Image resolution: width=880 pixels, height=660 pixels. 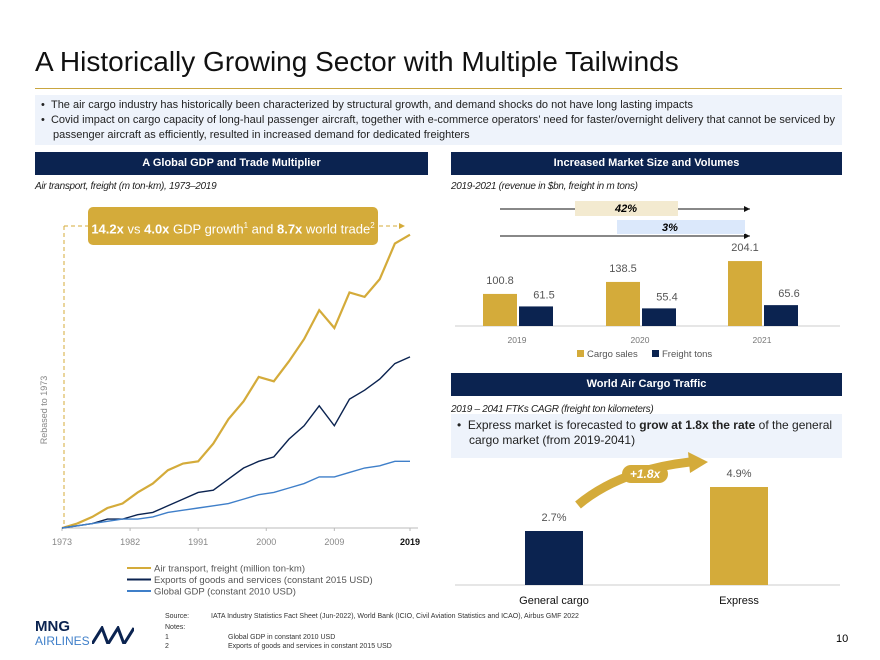 What do you see at coordinates (553, 425) in the screenshot?
I see `bullet-text: Express market is forecasted to` at bounding box center [553, 425].